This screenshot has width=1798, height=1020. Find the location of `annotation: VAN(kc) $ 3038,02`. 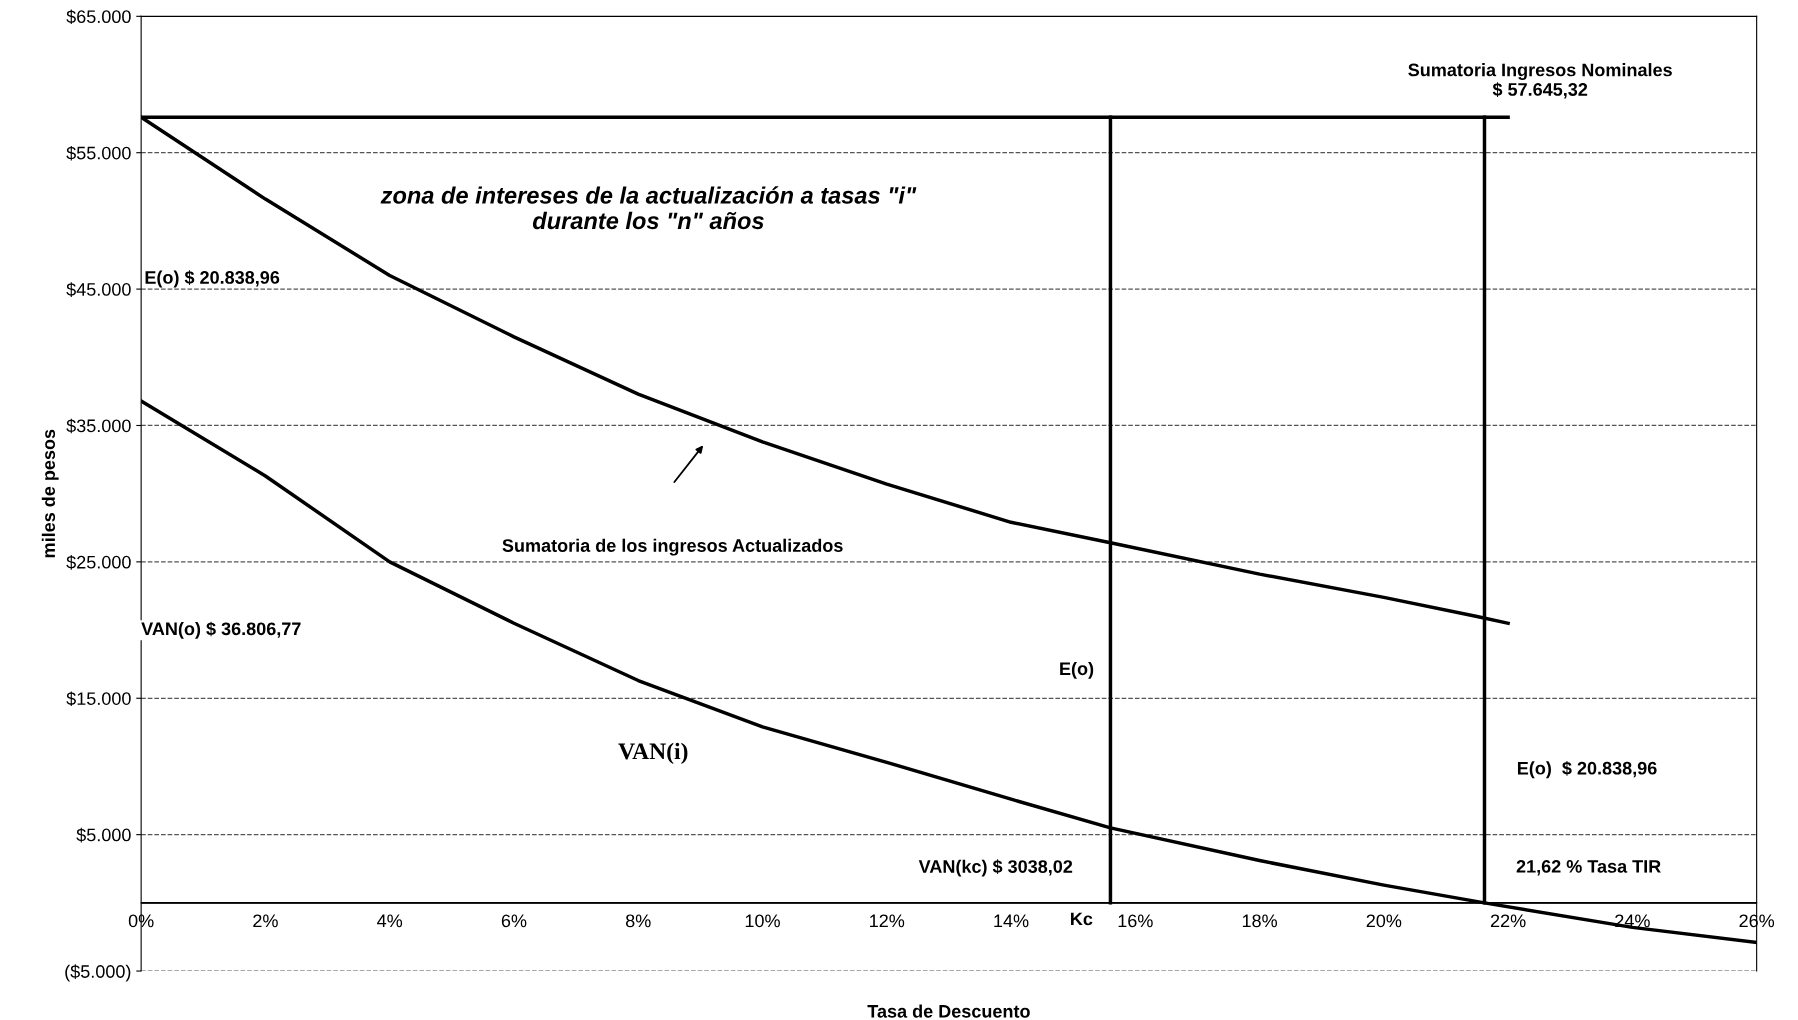

annotation: VAN(kc) $ 3038,02 is located at coordinates (995, 868).